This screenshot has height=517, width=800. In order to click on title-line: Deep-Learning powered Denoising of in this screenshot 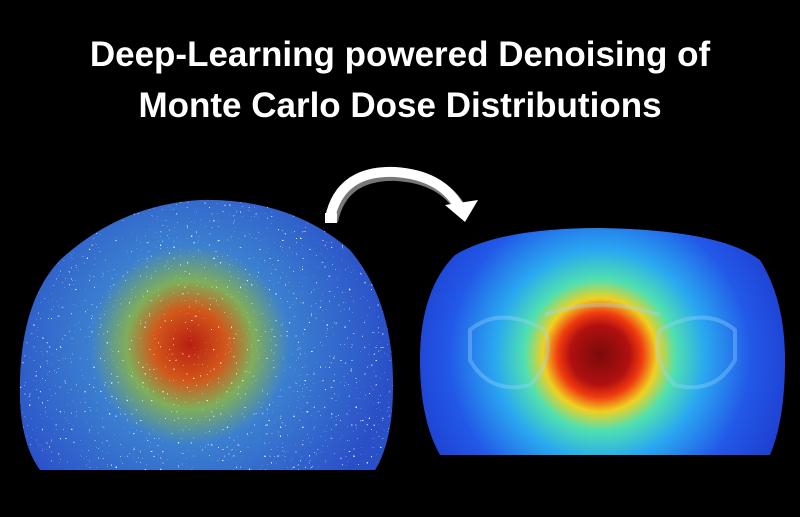, I will do `click(400, 54)`.